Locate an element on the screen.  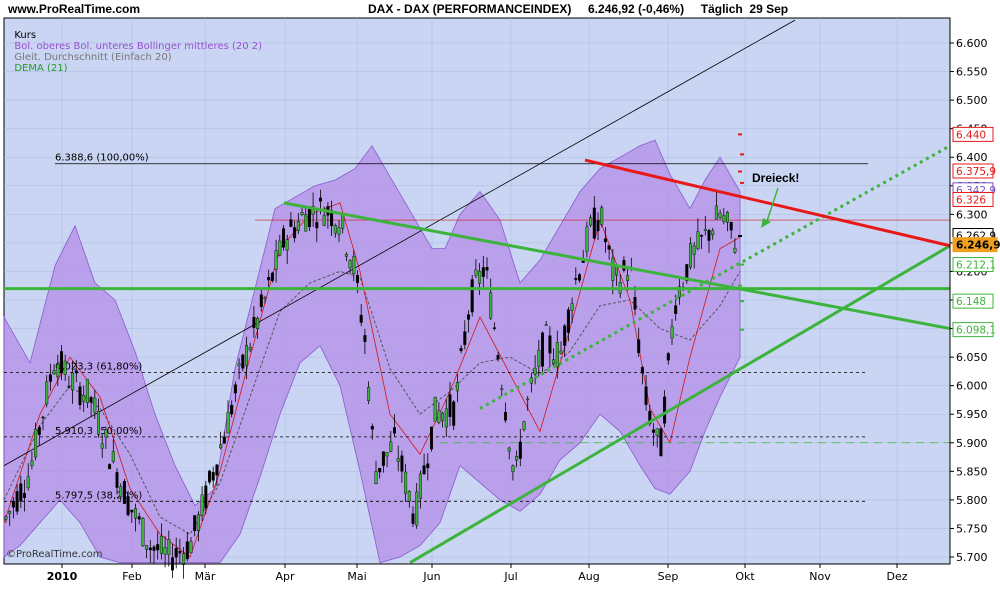
y-tick-label: 6.000 is located at coordinates (972, 386).